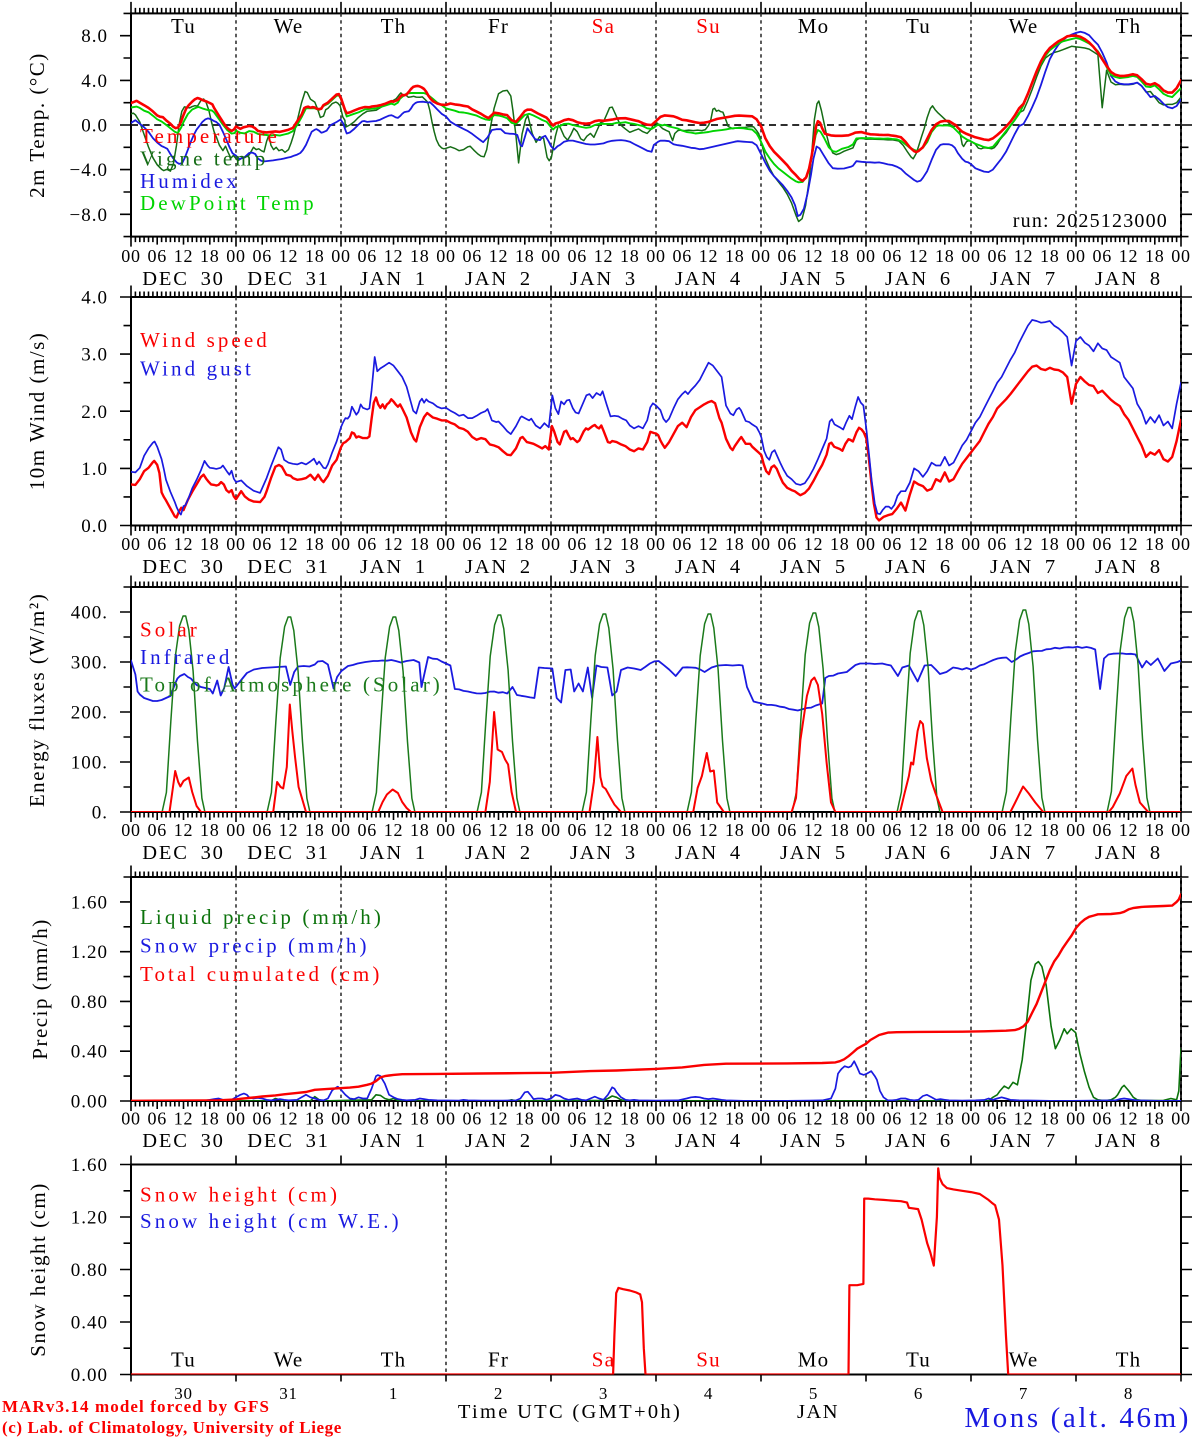 This screenshot has height=1440, width=1194. What do you see at coordinates (37, 411) in the screenshot?
I see `svg-text: 10m Wind (m/s)` at bounding box center [37, 411].